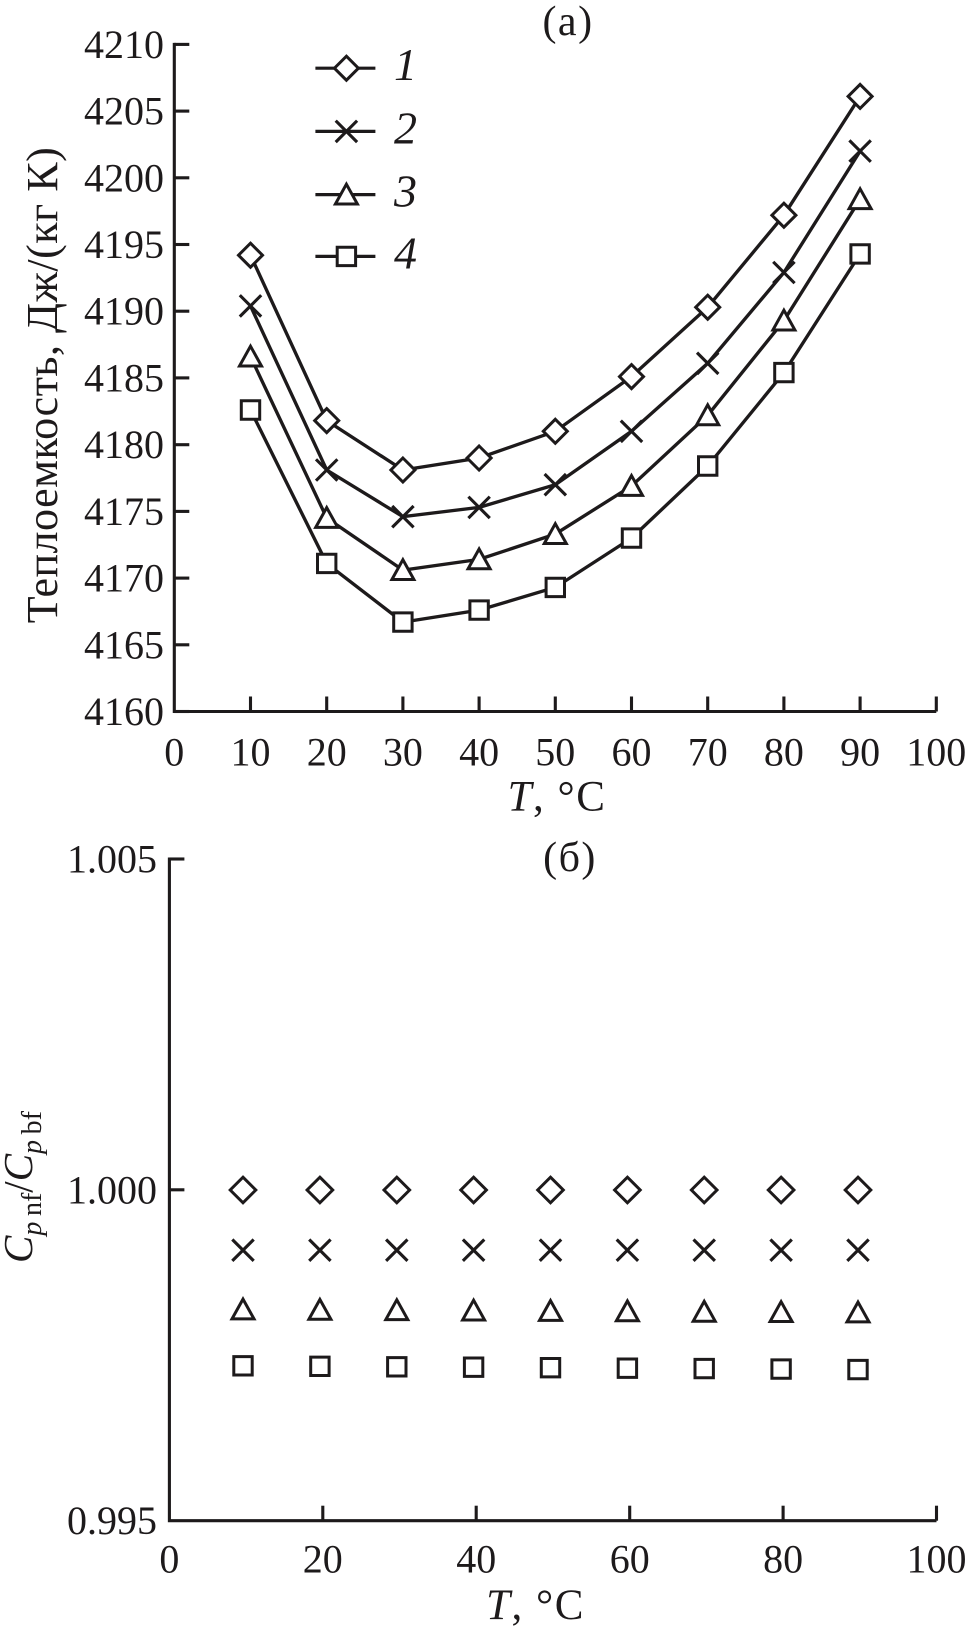 Image resolution: width=967 pixels, height=1637 pixels. What do you see at coordinates (124, 711) in the screenshot?
I see `svg-text: 4160` at bounding box center [124, 711].